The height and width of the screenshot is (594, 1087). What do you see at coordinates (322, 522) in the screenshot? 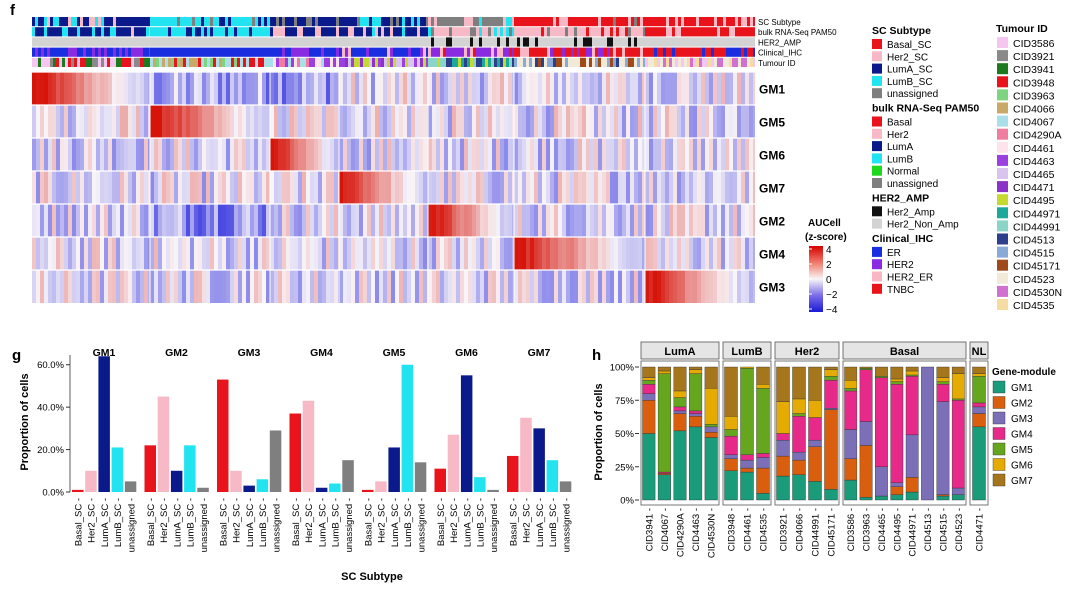
I see `g-category-label: LumA_SC -` at bounding box center [322, 522].